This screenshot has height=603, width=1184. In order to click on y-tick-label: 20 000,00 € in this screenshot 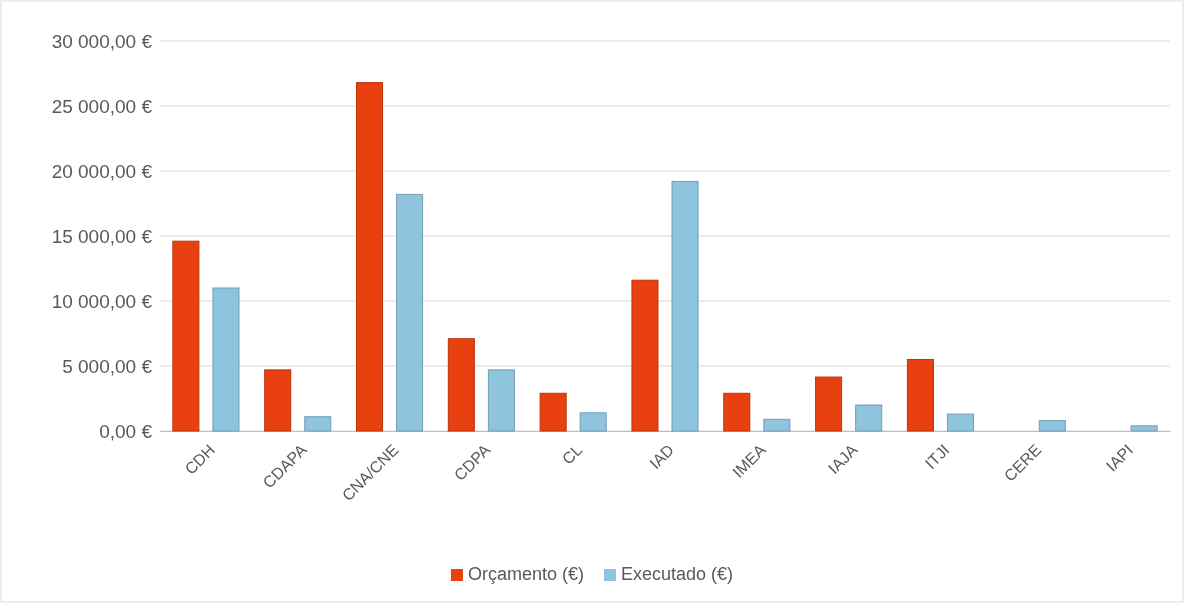, I will do `click(102, 171)`.